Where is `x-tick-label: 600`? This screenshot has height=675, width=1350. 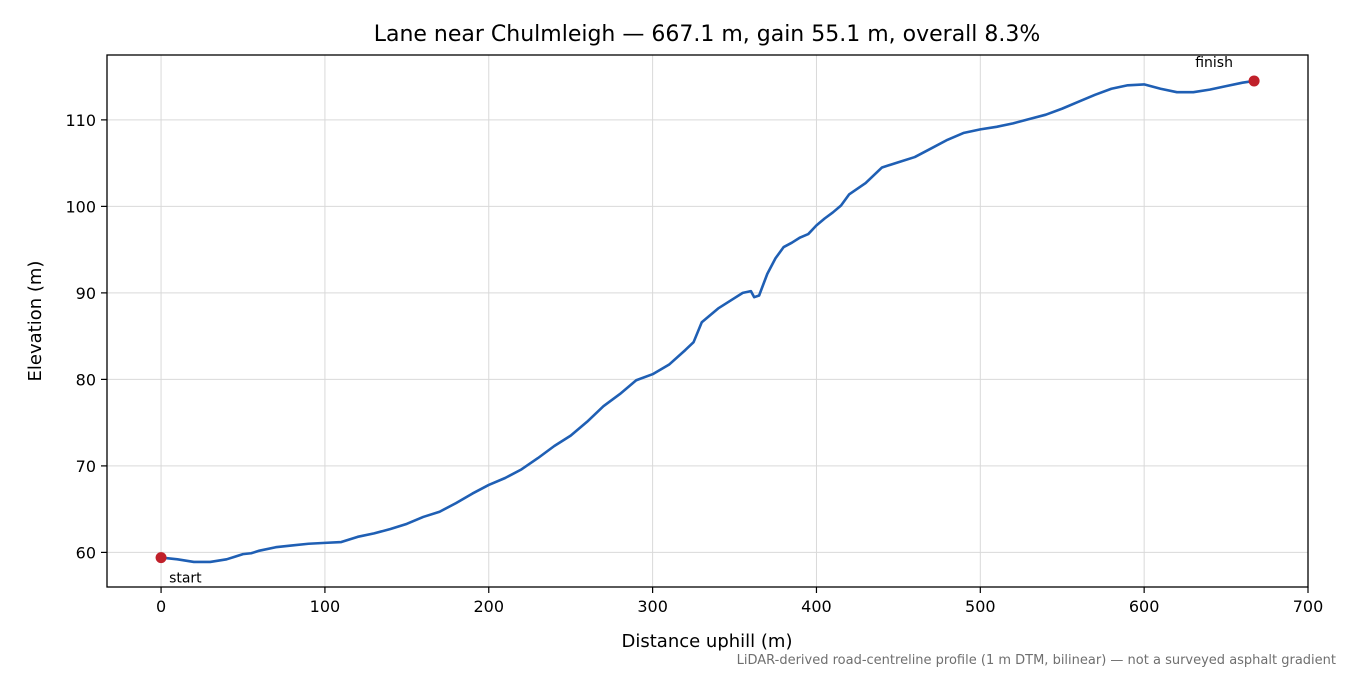 x-tick-label: 600 is located at coordinates (1144, 606).